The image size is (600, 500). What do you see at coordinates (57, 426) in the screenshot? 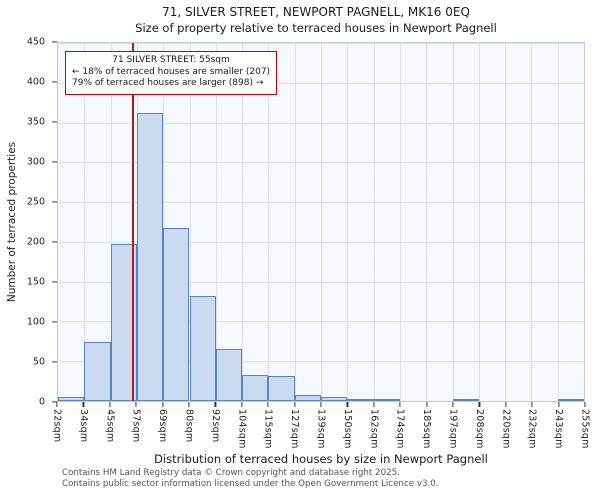
I see `x-tick-label: 22sqm` at bounding box center [57, 426].